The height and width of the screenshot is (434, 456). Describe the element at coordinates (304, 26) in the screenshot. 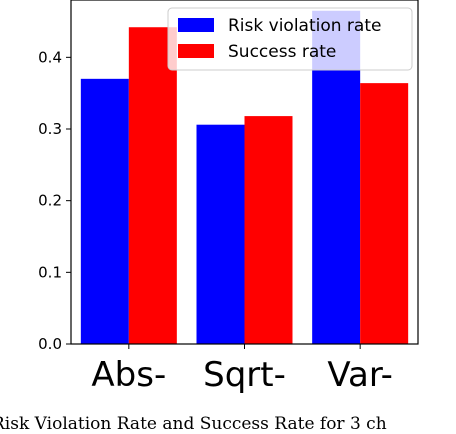

I see `legend-entry-label: Risk violation rate` at that location.